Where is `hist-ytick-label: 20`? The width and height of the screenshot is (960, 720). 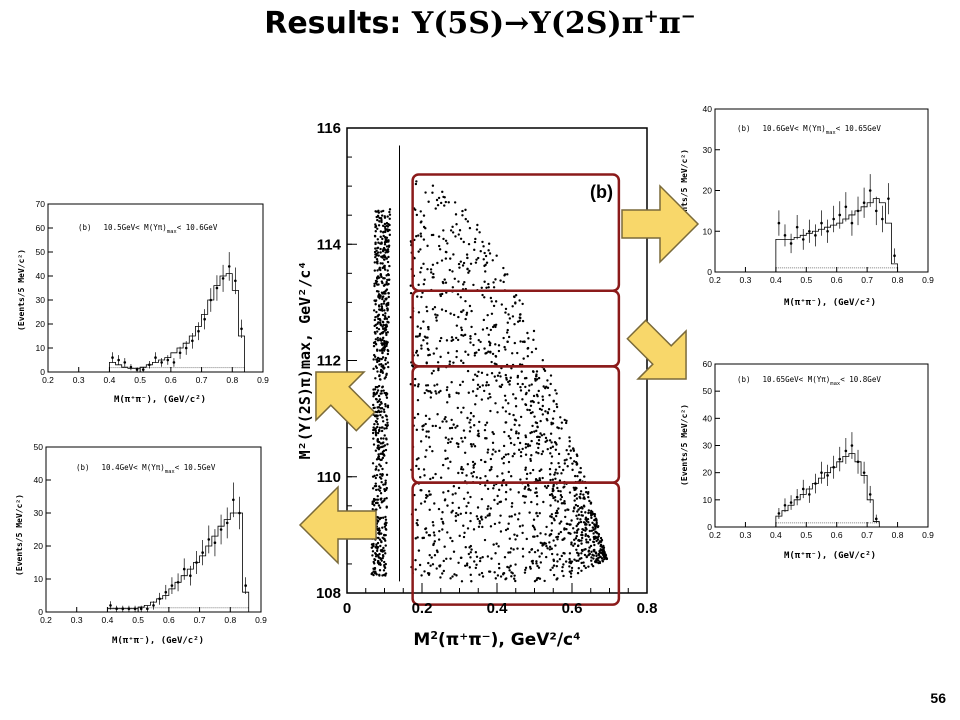 hist-ytick-label: 20 is located at coordinates (39, 546).